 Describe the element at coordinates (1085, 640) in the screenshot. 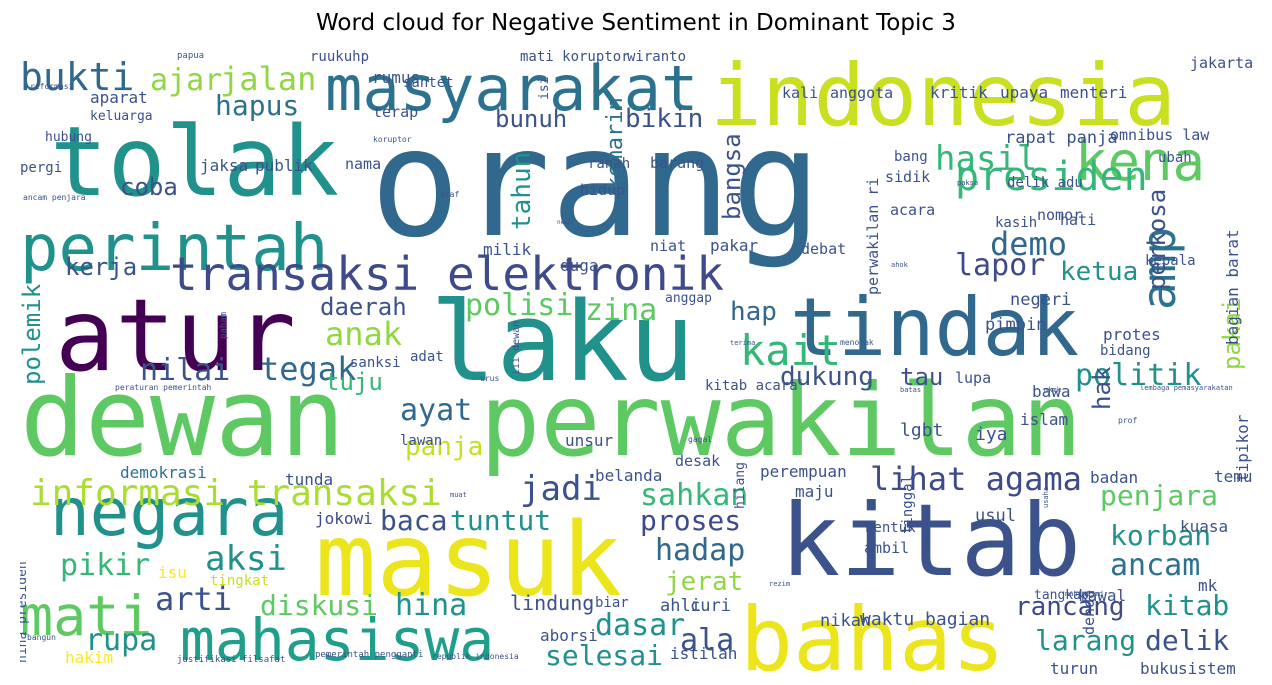

I see `word-larang: larang` at that location.